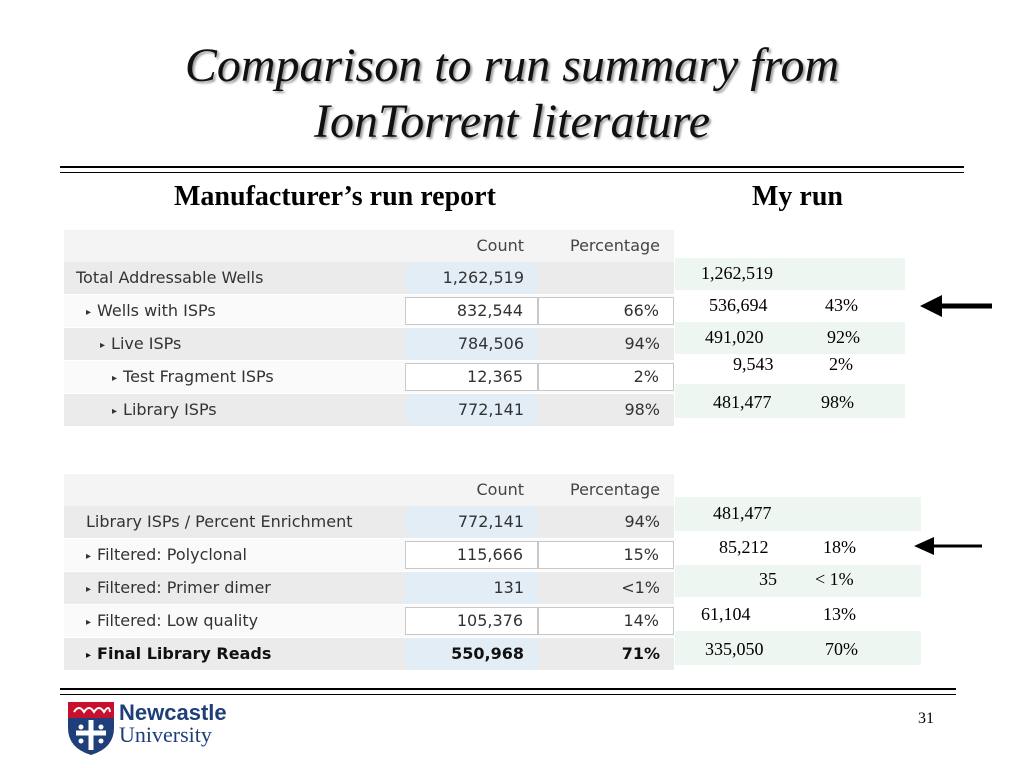  I want to click on row-percentage: 98%, so click(606, 410).